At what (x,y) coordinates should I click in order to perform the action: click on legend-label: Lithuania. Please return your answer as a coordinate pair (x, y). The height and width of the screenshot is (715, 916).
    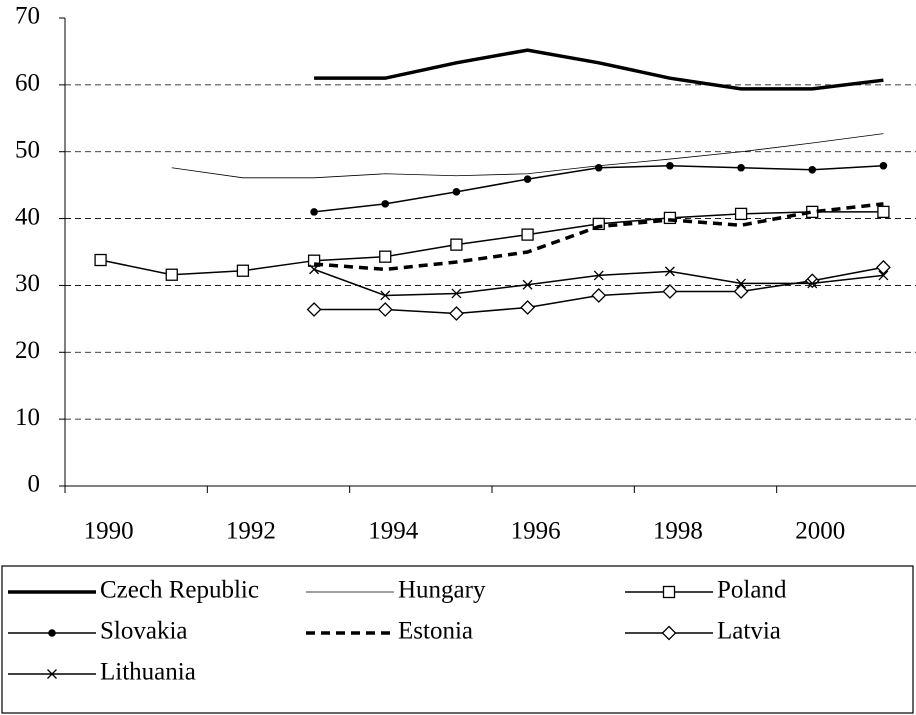
    Looking at the image, I should click on (148, 672).